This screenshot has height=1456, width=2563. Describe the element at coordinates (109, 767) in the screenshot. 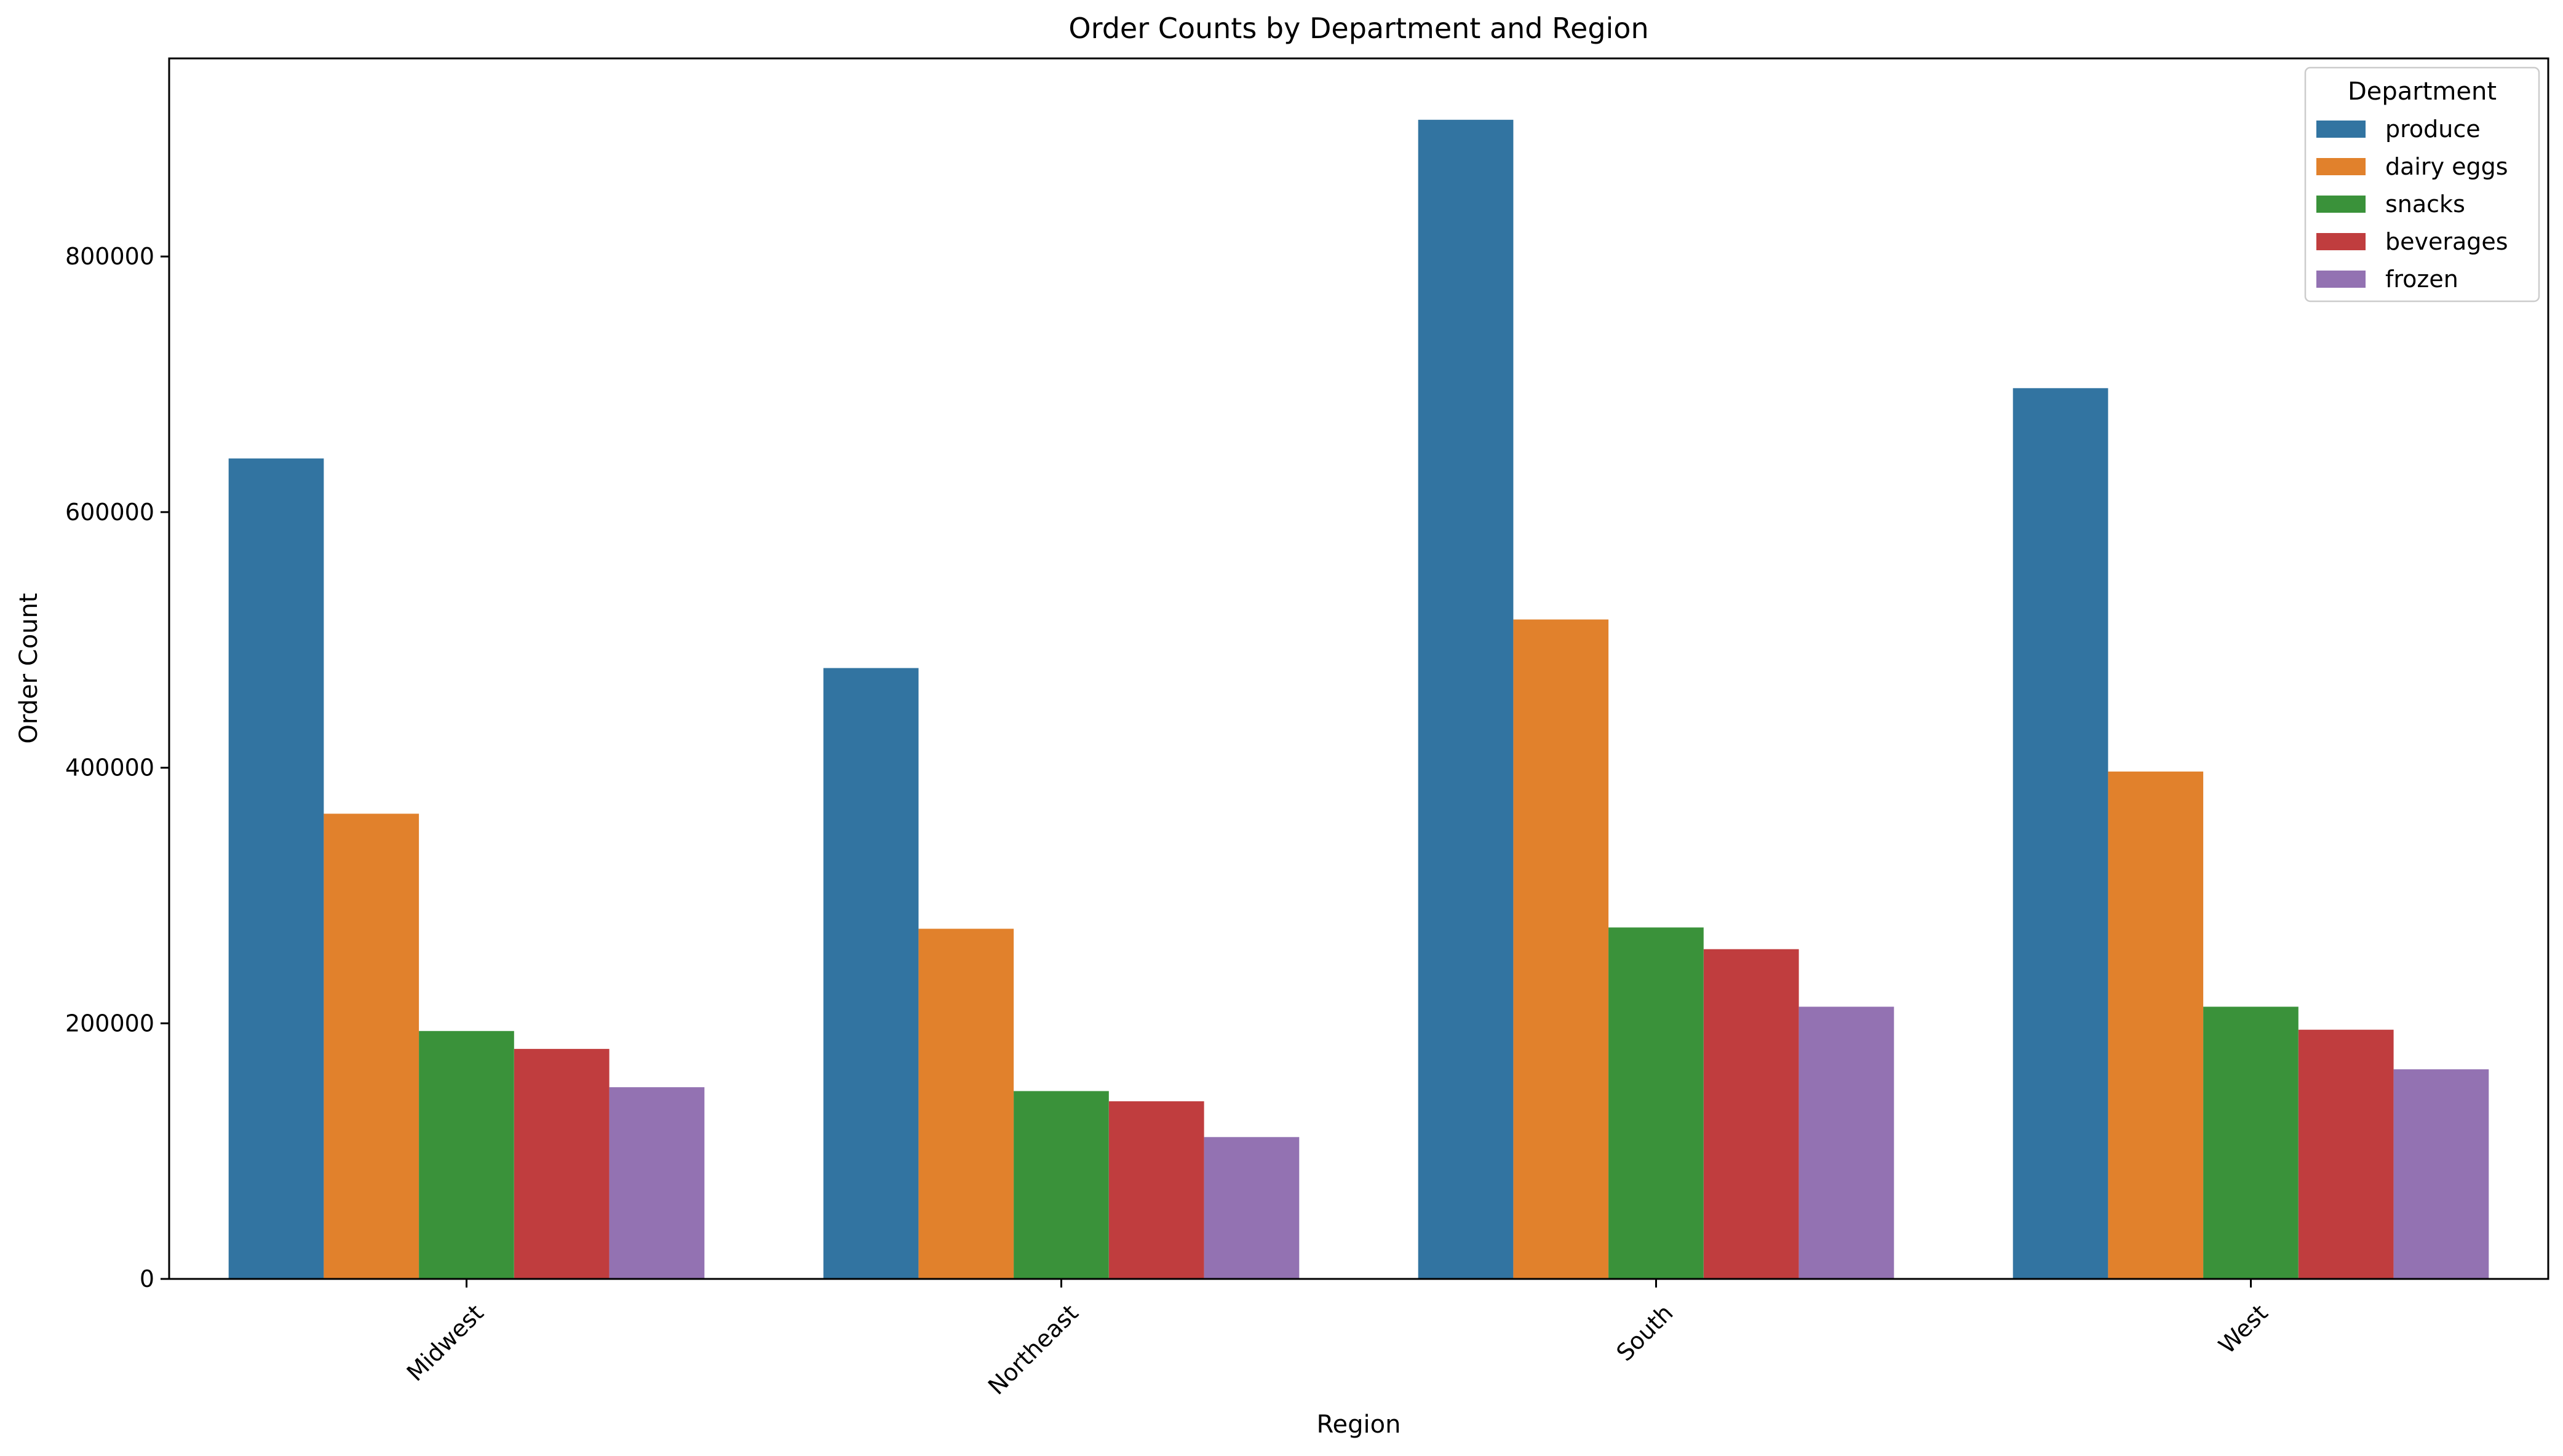

I see `y-tick-label: 400000` at that location.